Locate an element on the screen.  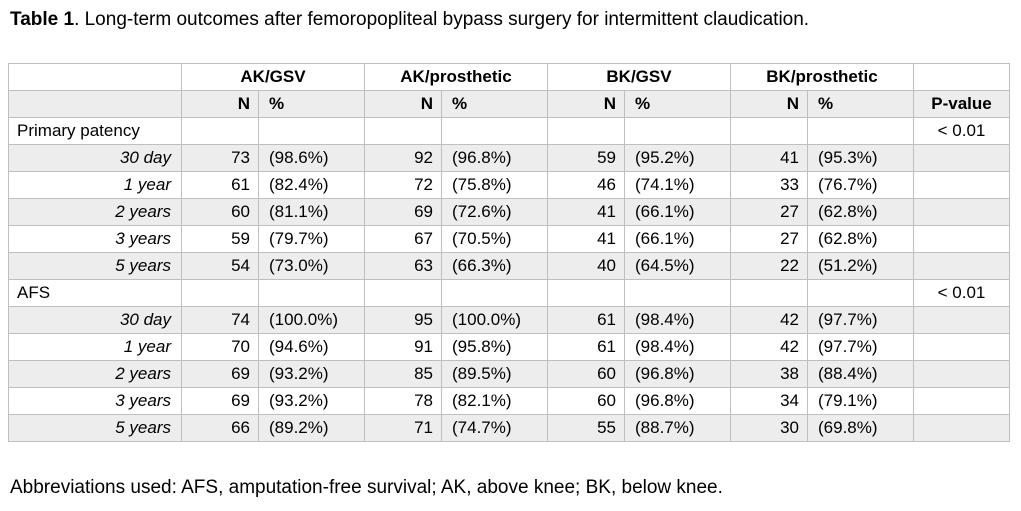
n-cell: 95 is located at coordinates (403, 320).